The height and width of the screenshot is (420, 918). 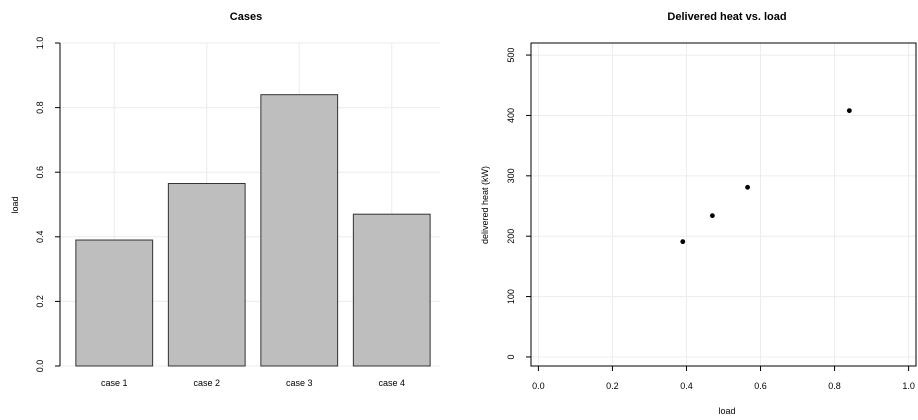 I want to click on scatter-chart-x-label: load, so click(x=726, y=411).